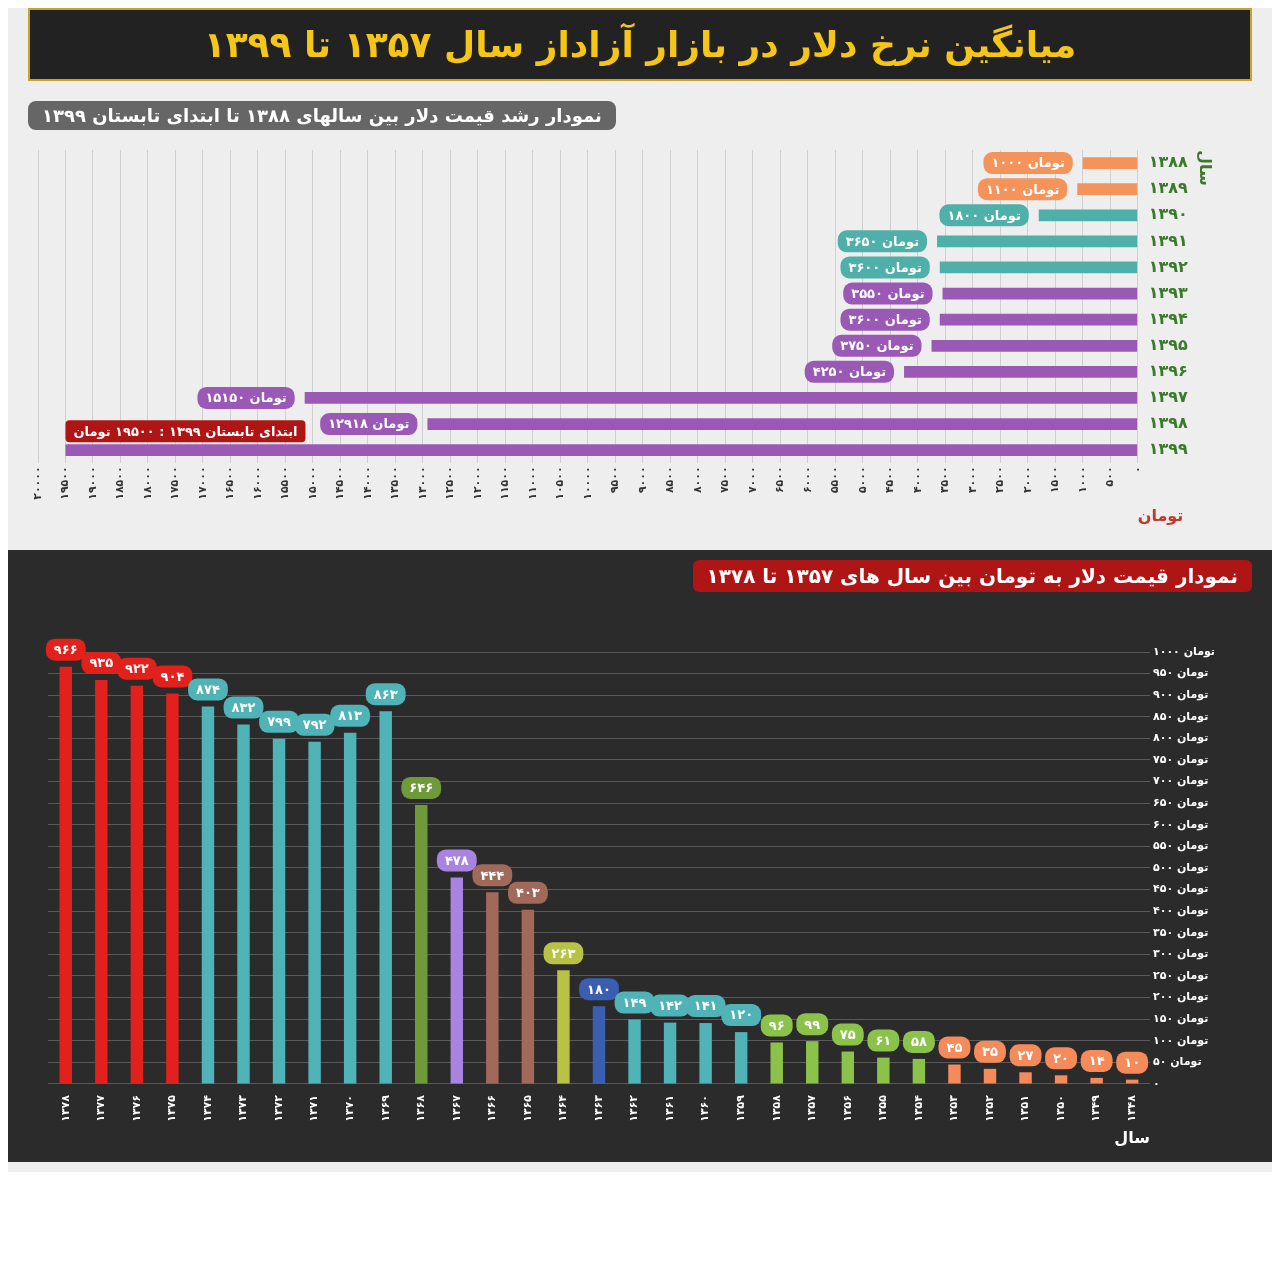 The image size is (1280, 1277). What do you see at coordinates (882, 241) in the screenshot?
I see `data-label: ۳۶۵۰ تومان` at bounding box center [882, 241].